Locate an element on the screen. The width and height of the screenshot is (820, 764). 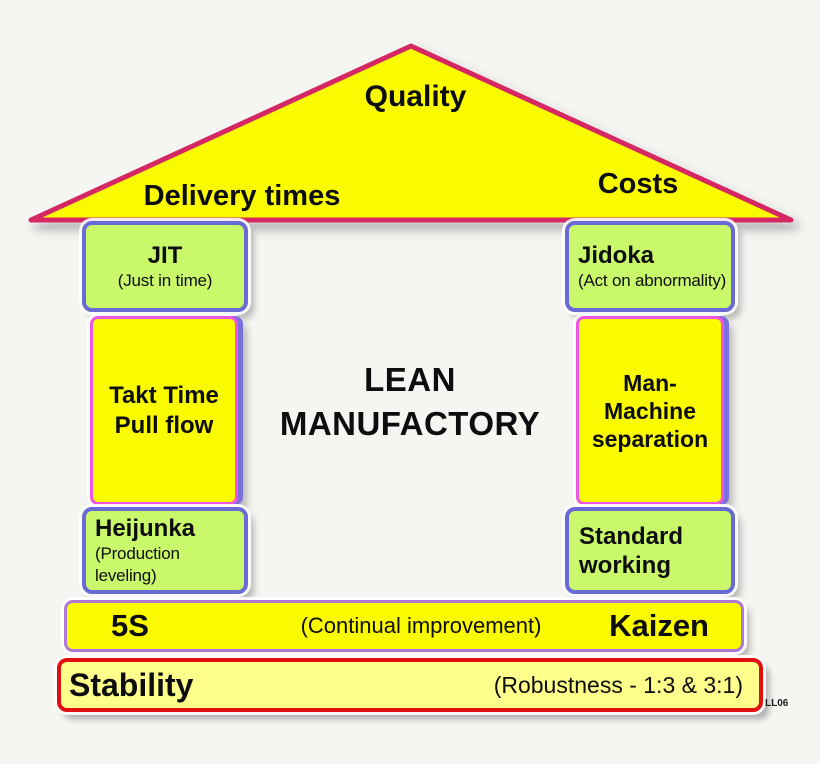
man-machine-box: Man- Machine separation is located at coordinates (650, 410).